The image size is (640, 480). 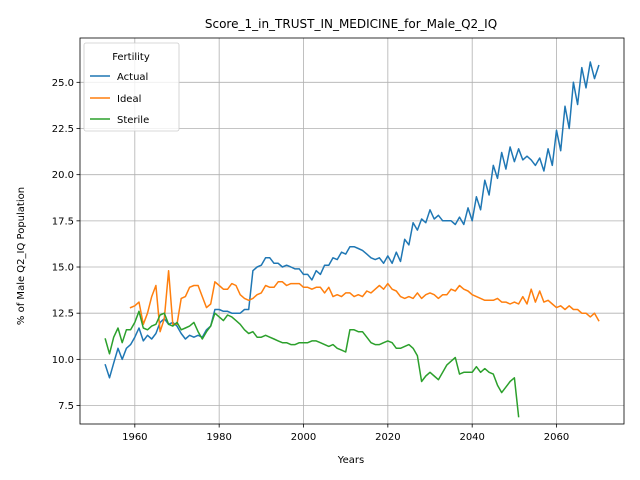 I want to click on legend-entry-sterile: Sterile, so click(x=119, y=120).